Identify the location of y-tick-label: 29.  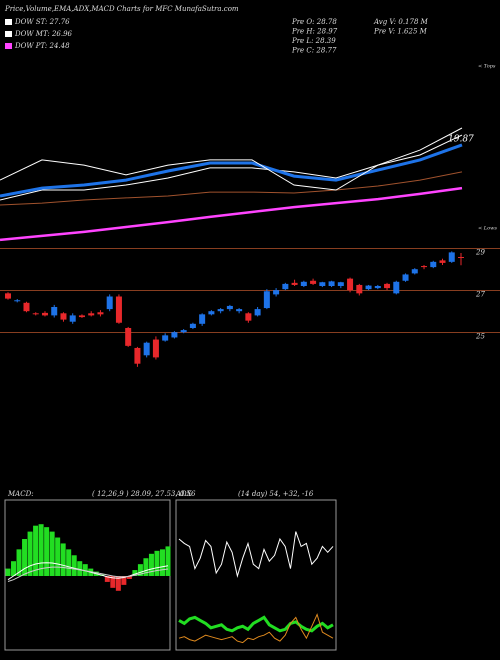
(480, 252).